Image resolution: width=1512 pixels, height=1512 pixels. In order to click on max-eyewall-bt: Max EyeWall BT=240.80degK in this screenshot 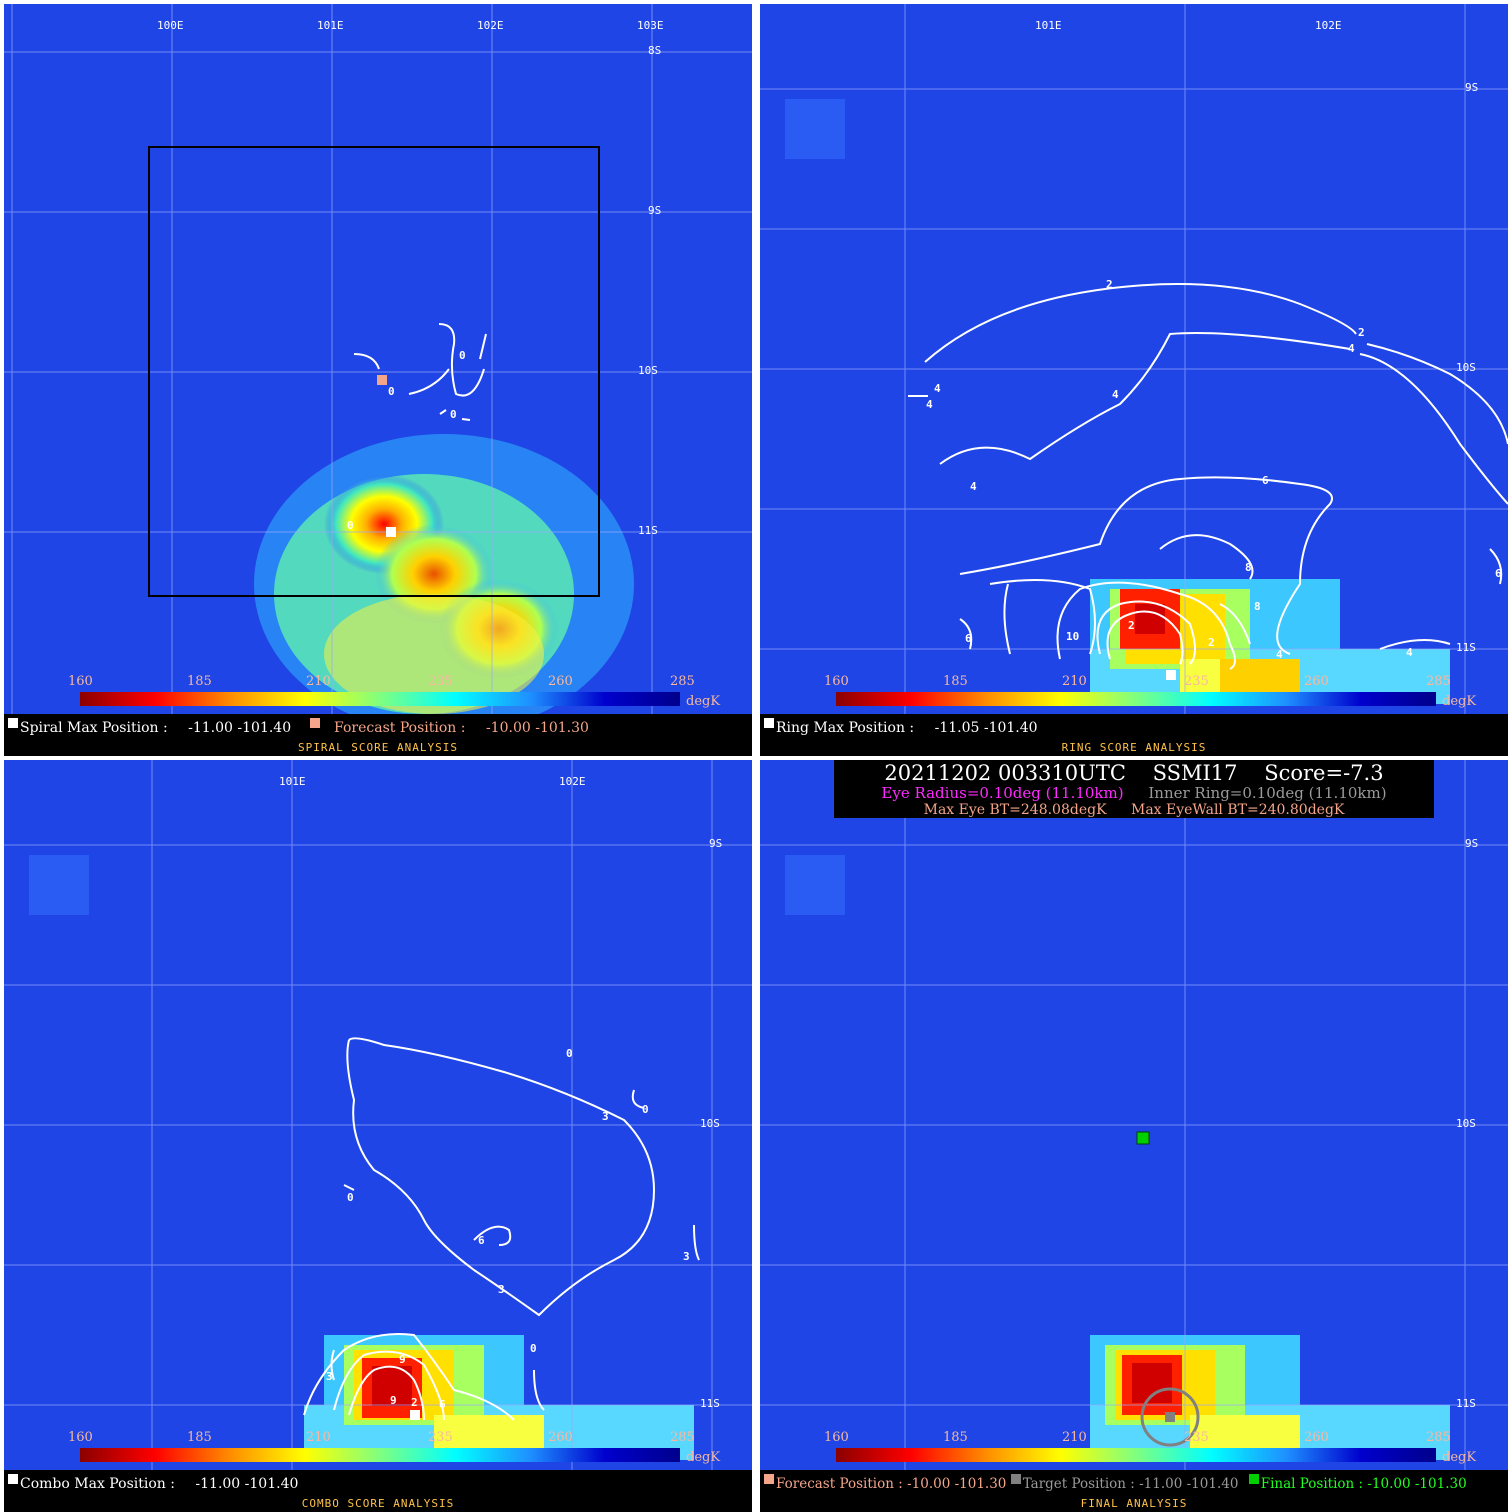, I will do `click(1237, 810)`.